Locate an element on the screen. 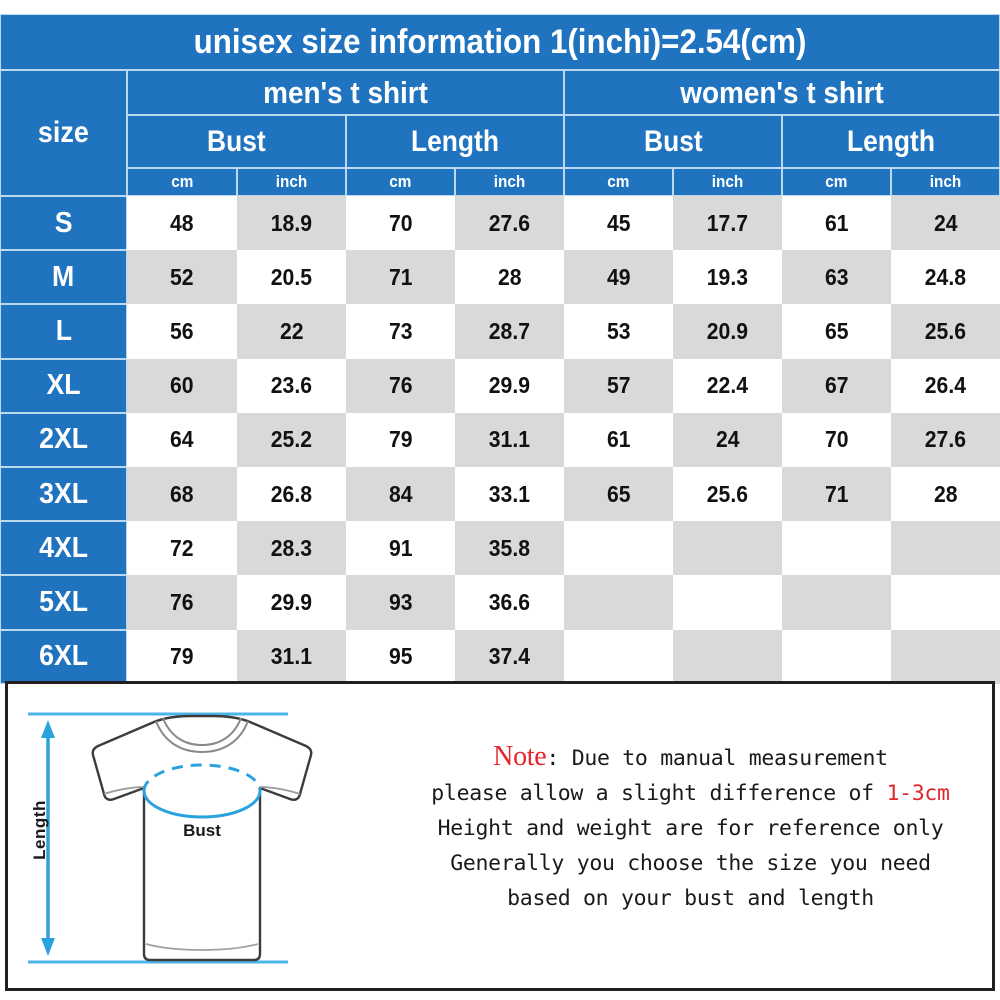  table-cell-value: 28.3 is located at coordinates (291, 547).